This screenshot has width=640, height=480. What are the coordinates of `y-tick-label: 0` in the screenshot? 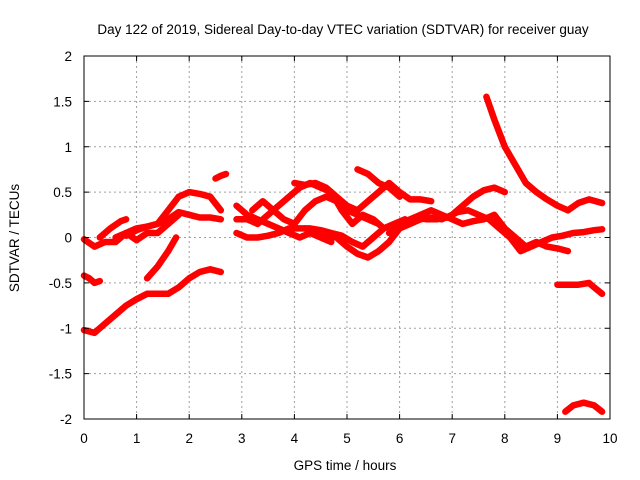 It's located at (68, 238).